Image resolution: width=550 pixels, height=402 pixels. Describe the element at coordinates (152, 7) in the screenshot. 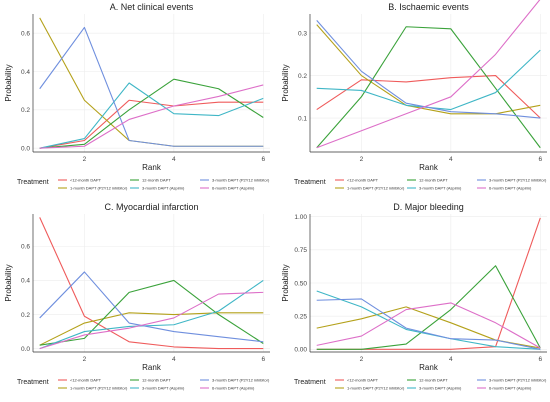

I see `panel-title: A. Net clinical events` at that location.